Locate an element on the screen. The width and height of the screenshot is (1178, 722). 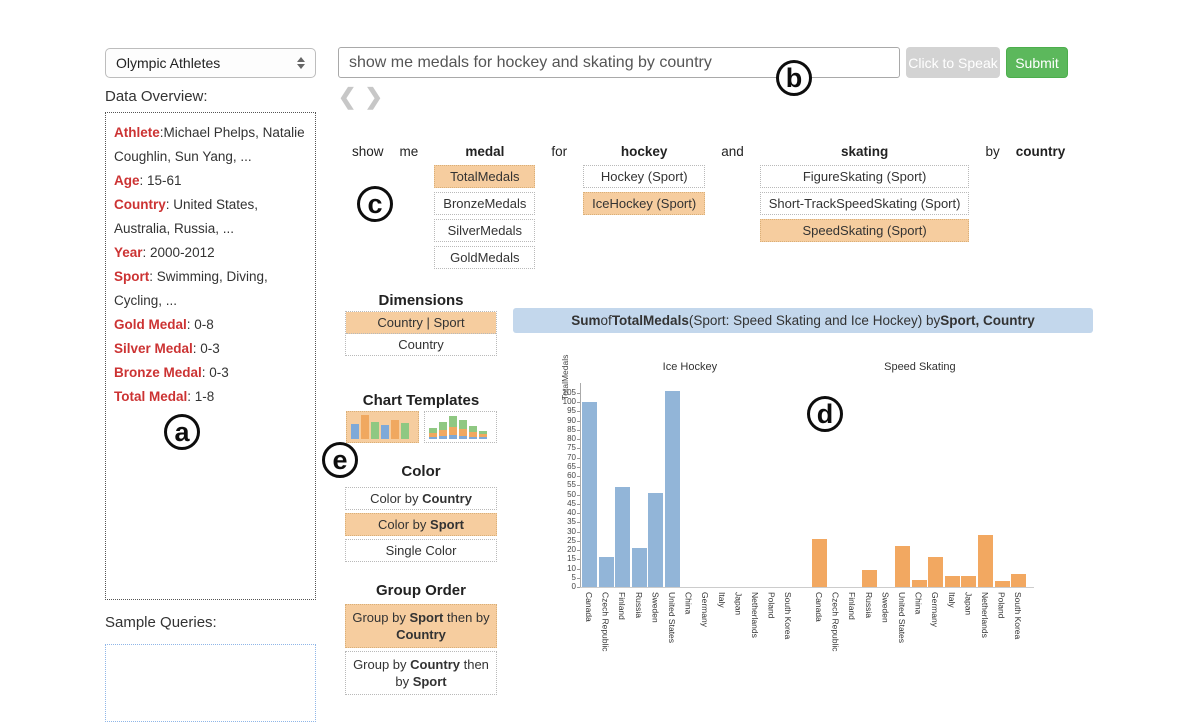
token-option: IceHockey (Sport) is located at coordinates (644, 203).